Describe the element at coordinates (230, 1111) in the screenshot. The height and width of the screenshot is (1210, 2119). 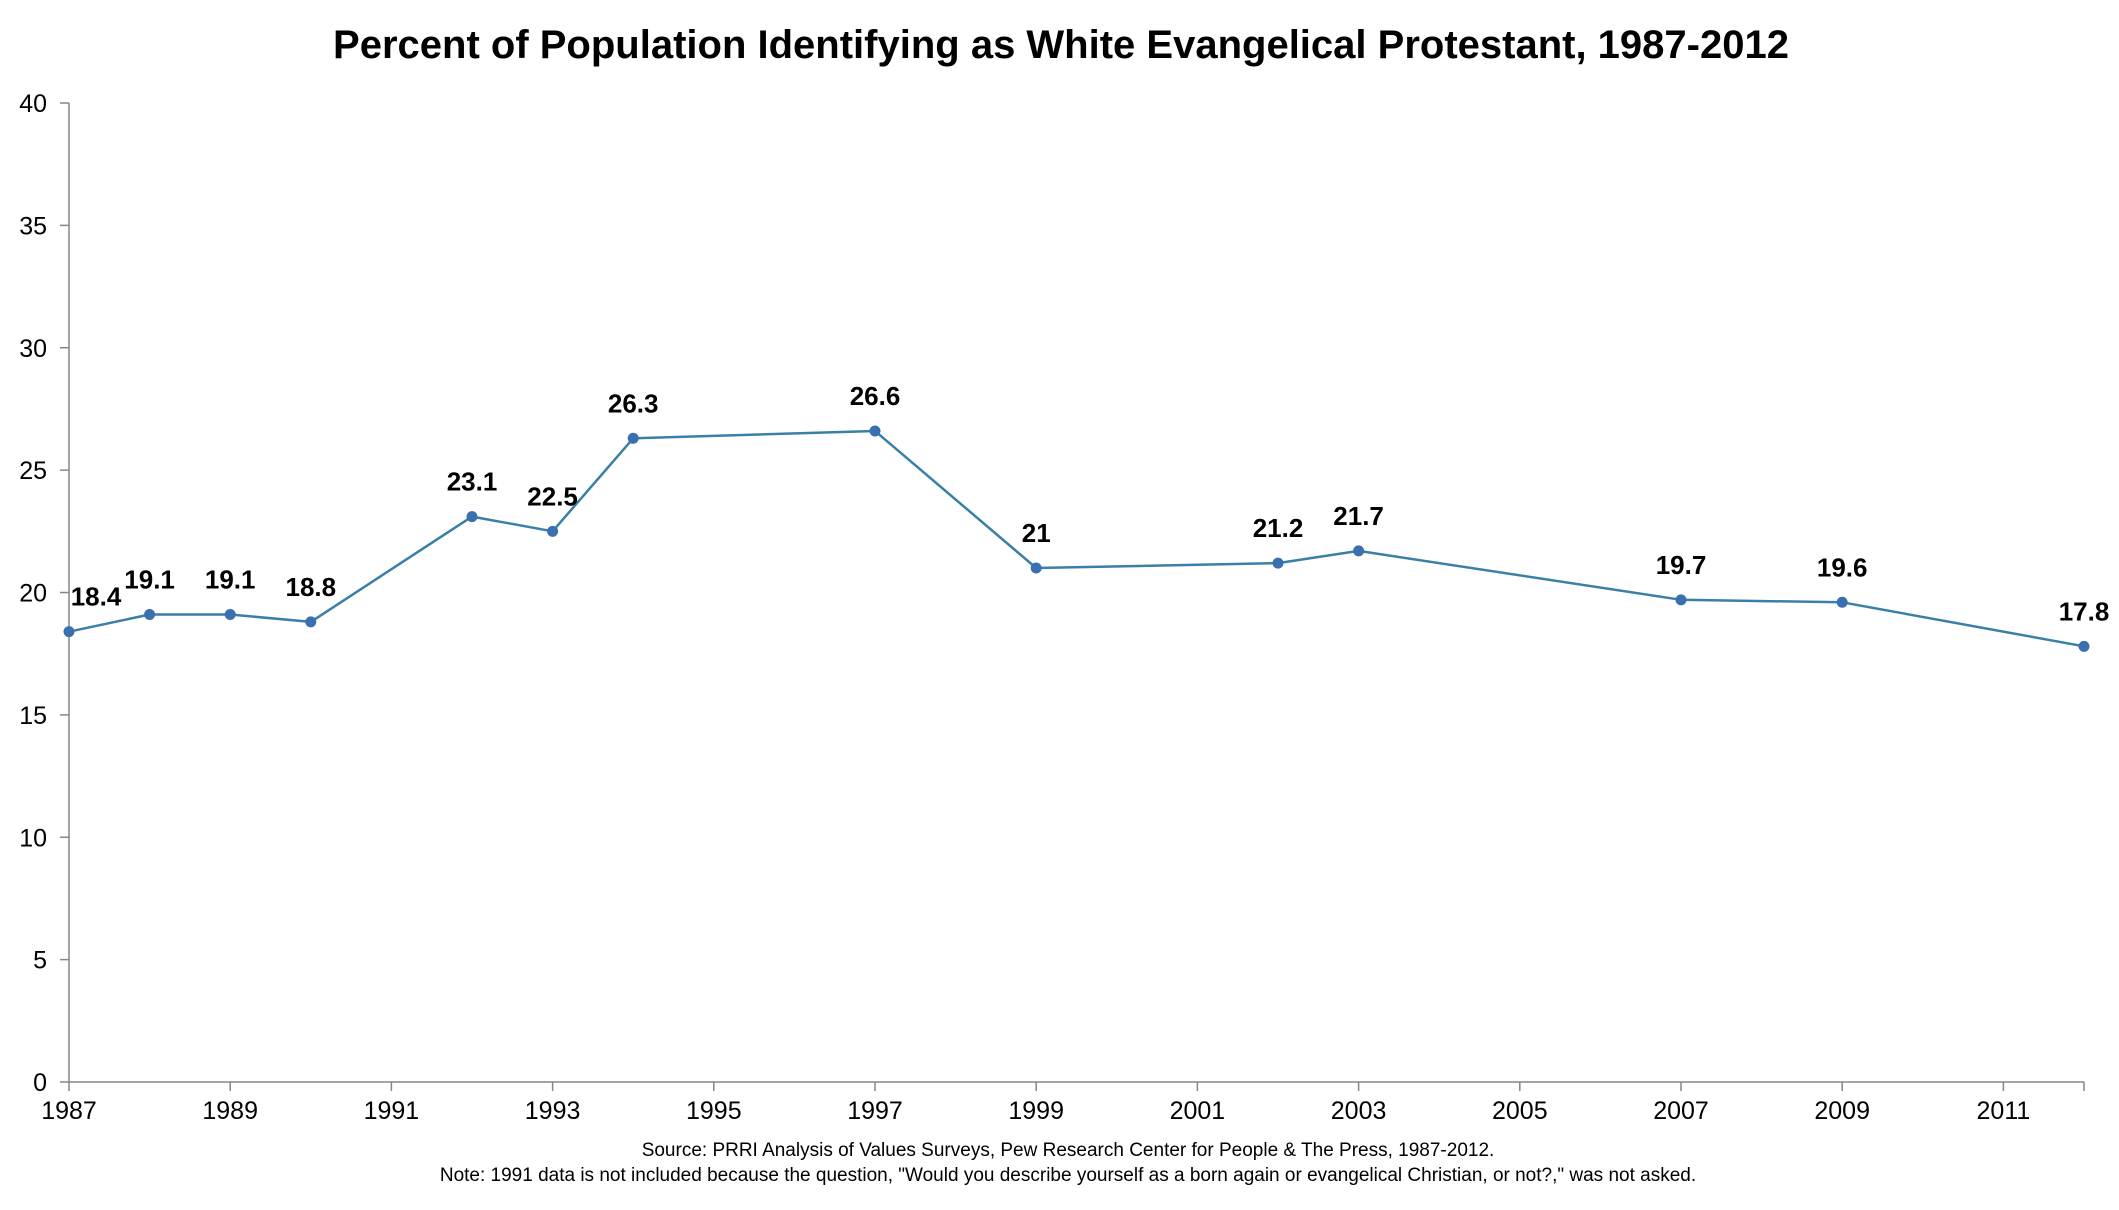
I see `x-tick-label: 1989` at that location.